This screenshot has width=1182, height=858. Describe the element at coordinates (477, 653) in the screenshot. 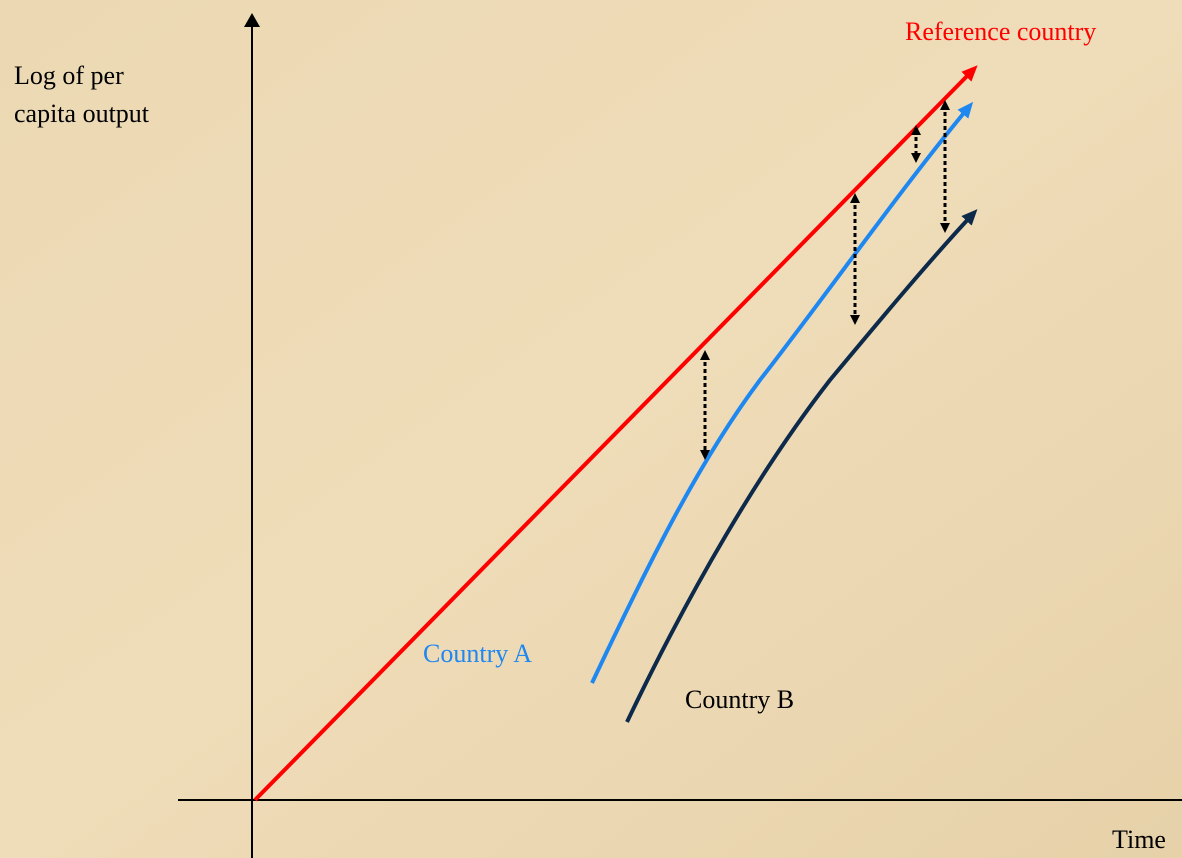

I see `country-a-label: Country A` at that location.